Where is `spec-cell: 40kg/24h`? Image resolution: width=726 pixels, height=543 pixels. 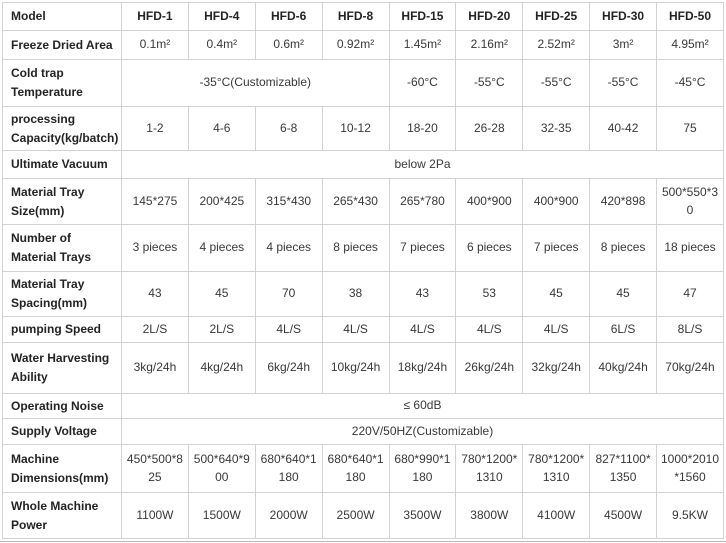
spec-cell: 40kg/24h is located at coordinates (623, 368).